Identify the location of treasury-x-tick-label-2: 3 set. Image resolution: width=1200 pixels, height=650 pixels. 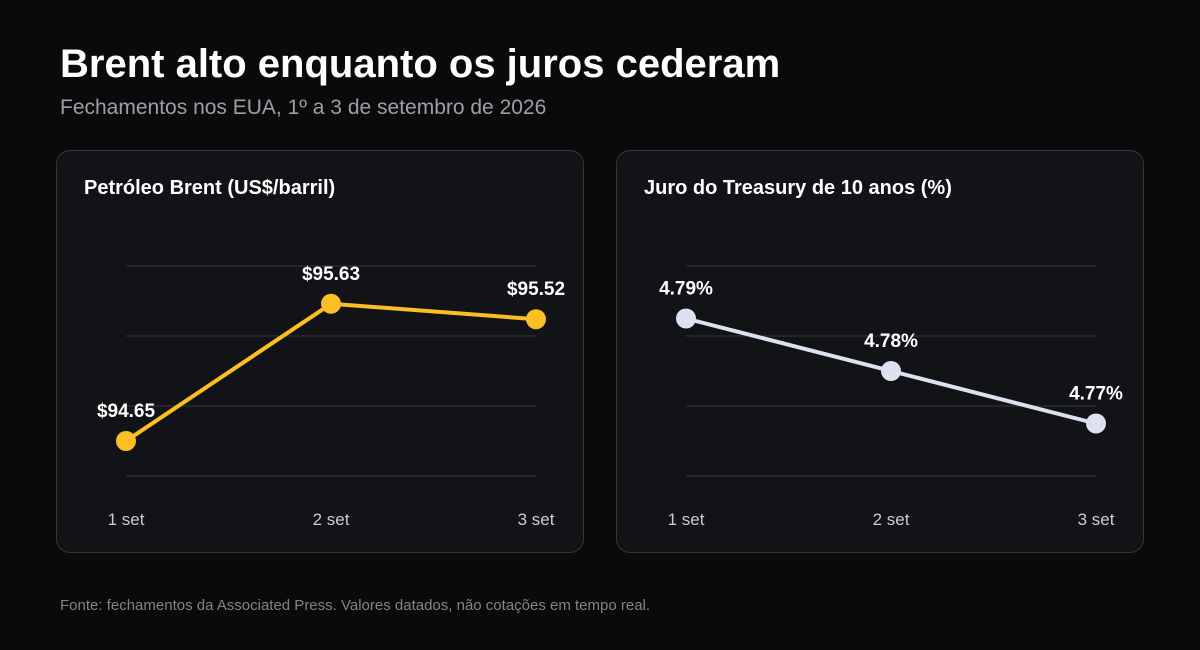
(1096, 519).